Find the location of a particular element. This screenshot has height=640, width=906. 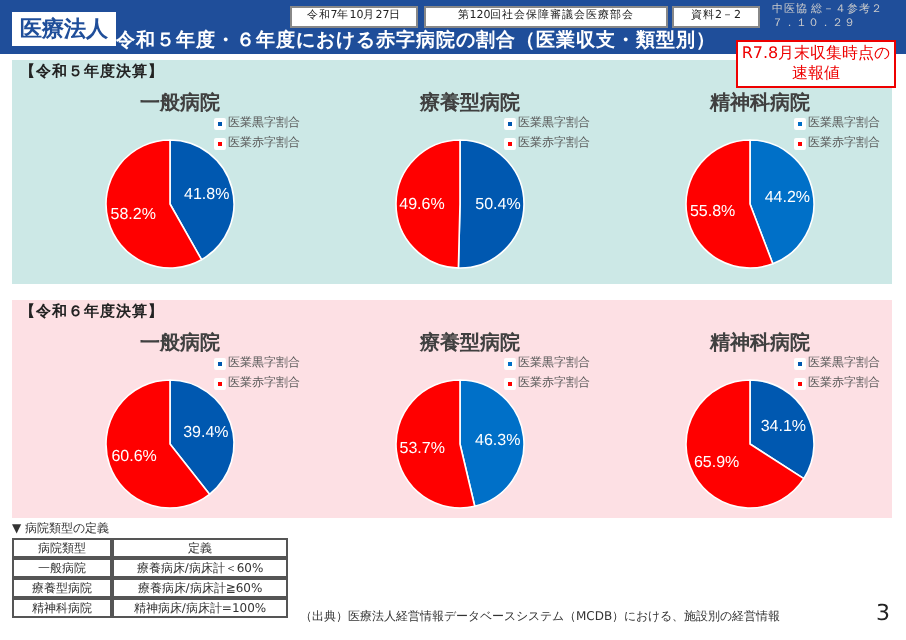

data-label: 50.4% is located at coordinates (498, 204).